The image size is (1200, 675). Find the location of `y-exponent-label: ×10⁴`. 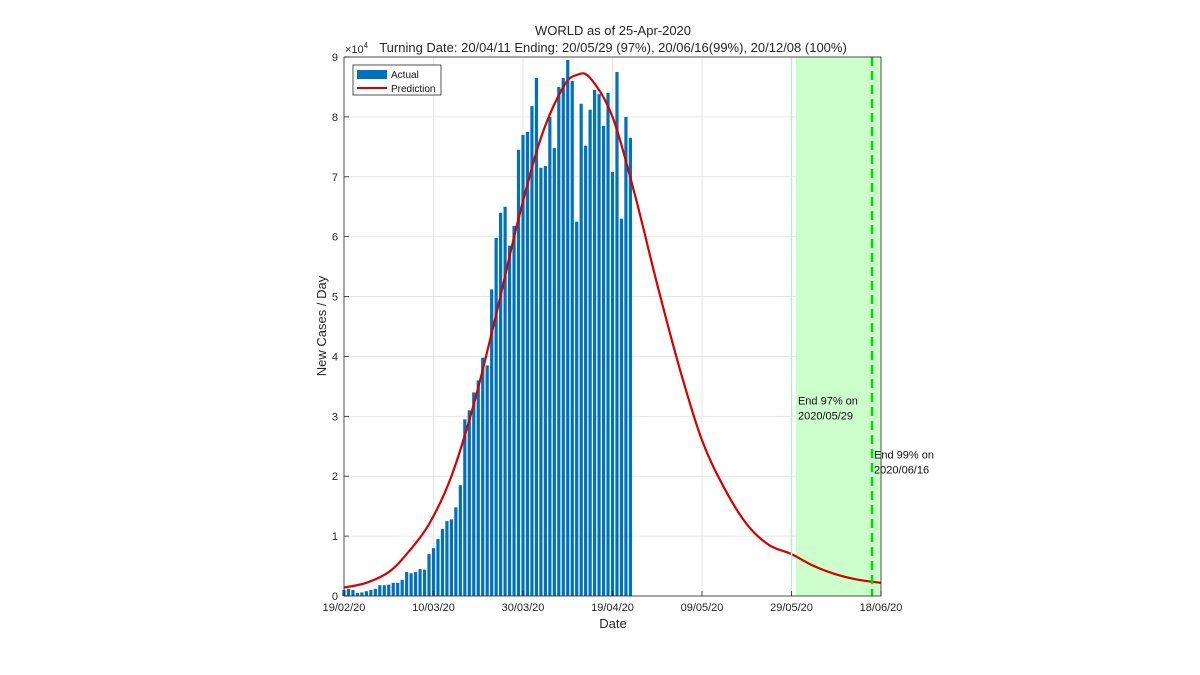

y-exponent-label: ×10⁴ is located at coordinates (357, 48).